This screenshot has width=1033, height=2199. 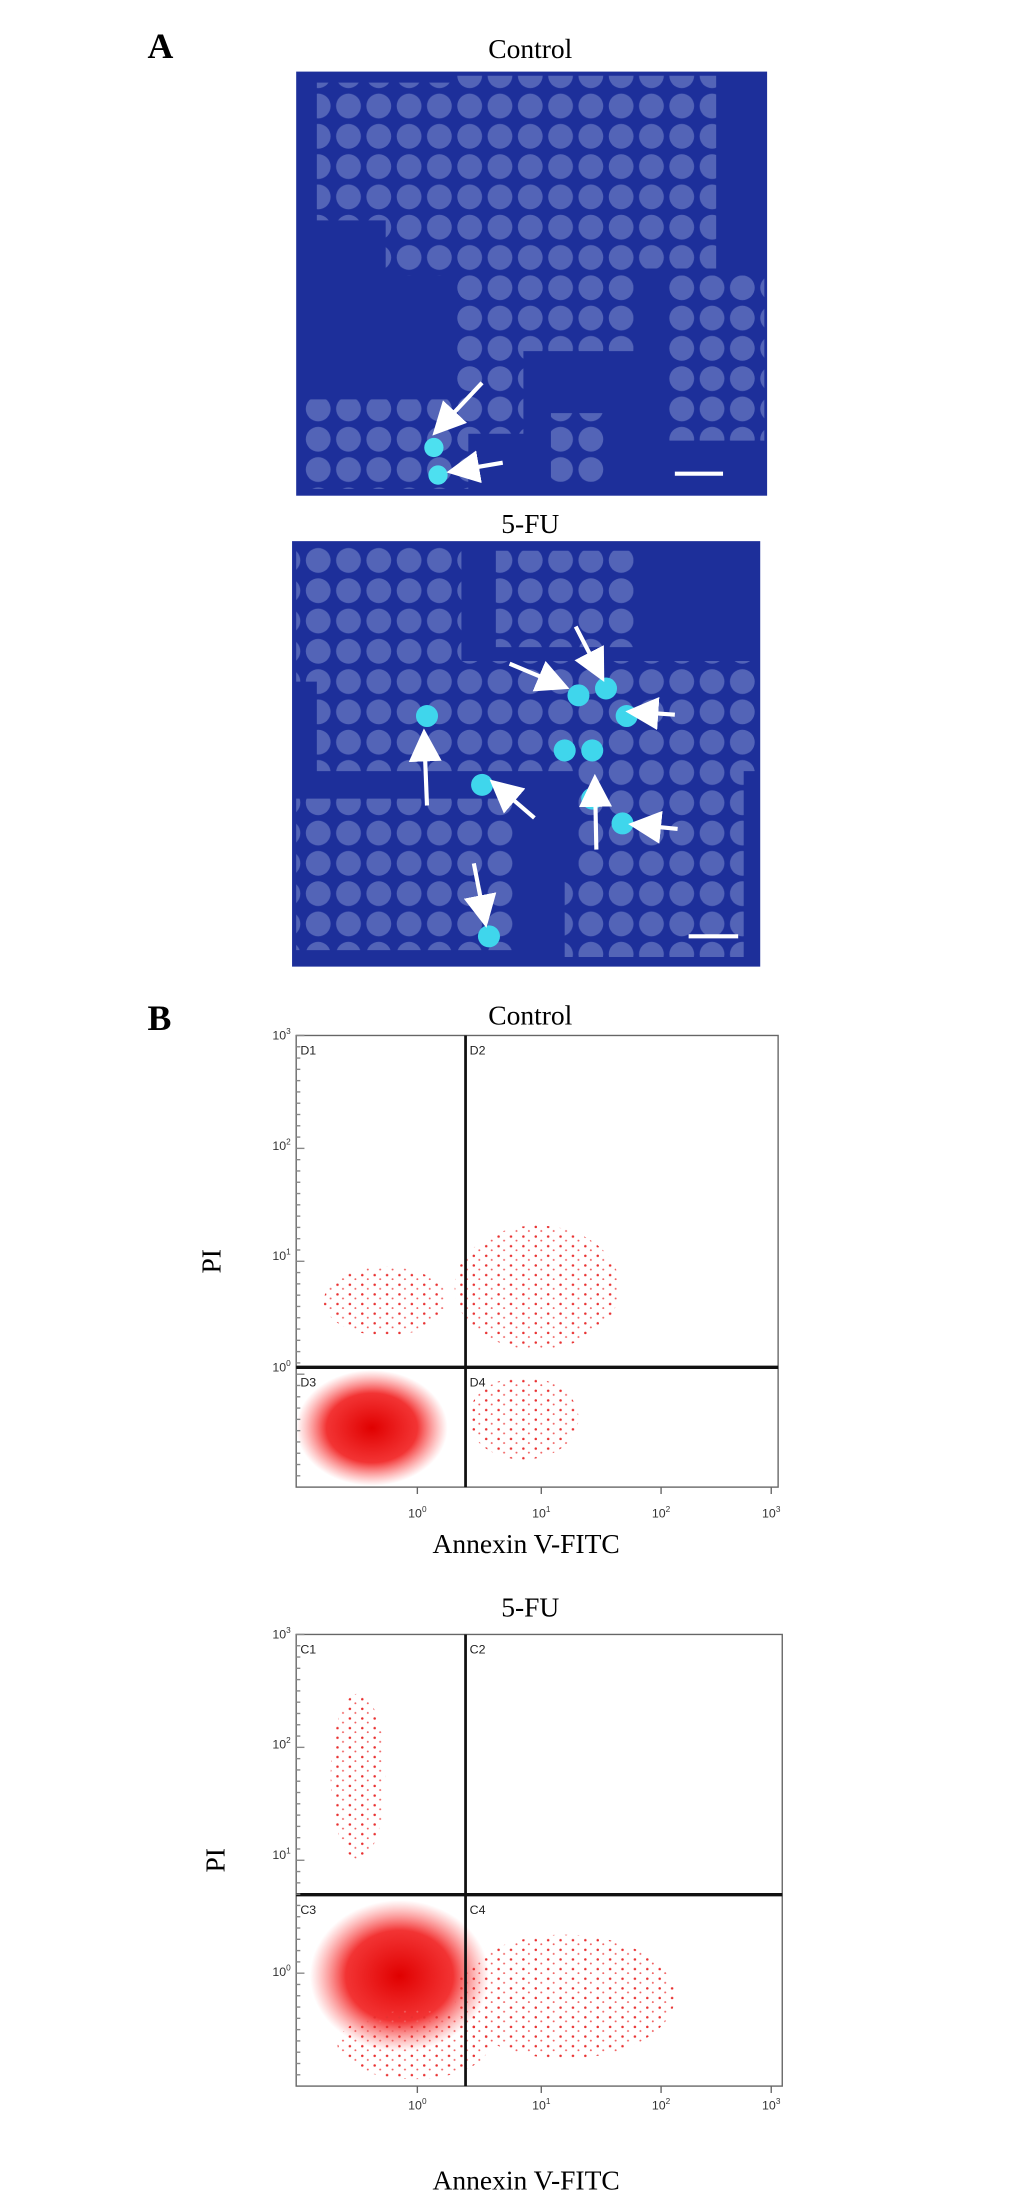 What do you see at coordinates (478, 1051) in the screenshot?
I see `quadrant-label: D2` at bounding box center [478, 1051].